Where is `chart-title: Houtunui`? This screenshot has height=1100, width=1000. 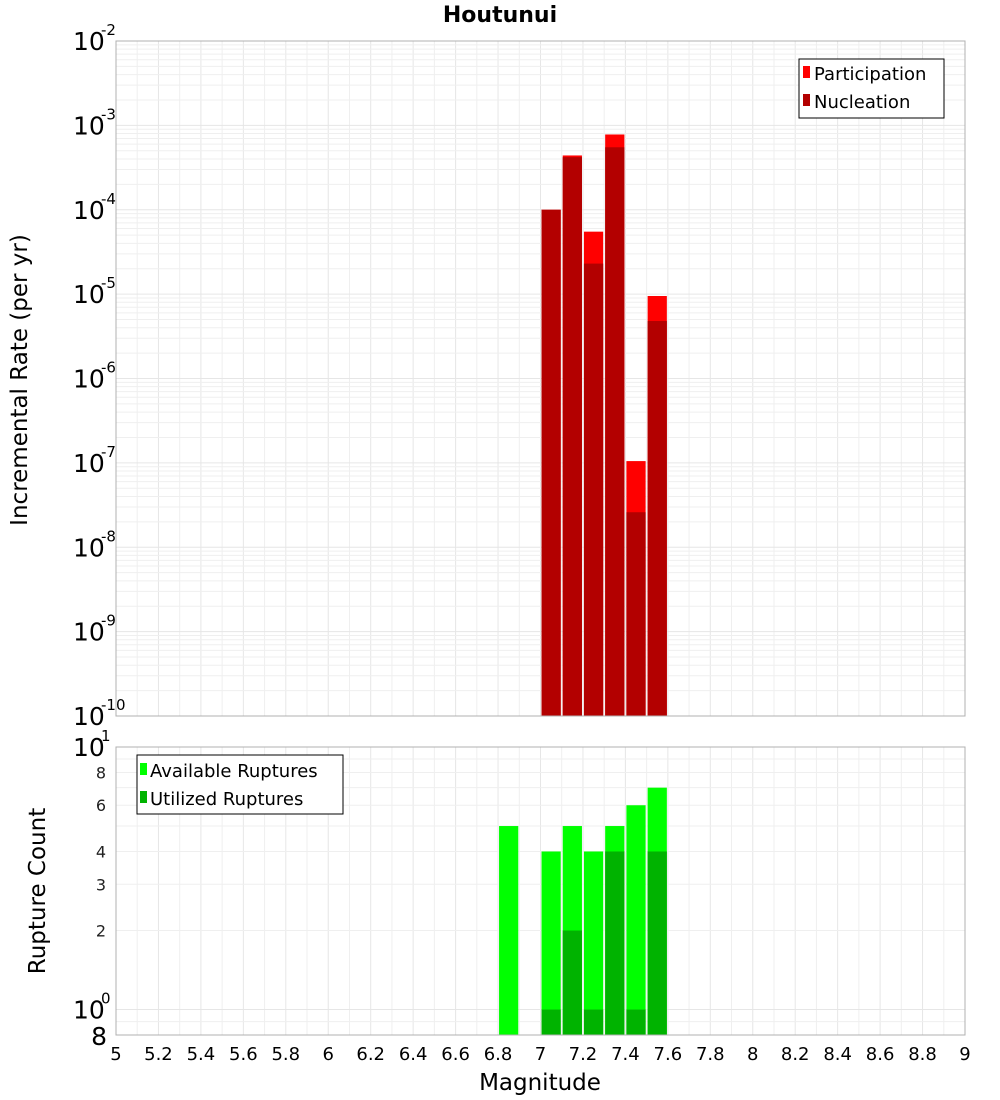
chart-title: Houtunui is located at coordinates (500, 15).